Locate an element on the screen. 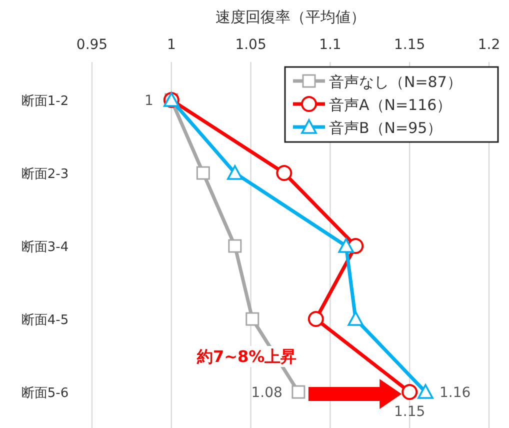 Image resolution: width=509 pixels, height=428 pixels. data-label: 1.08 is located at coordinates (266, 393).